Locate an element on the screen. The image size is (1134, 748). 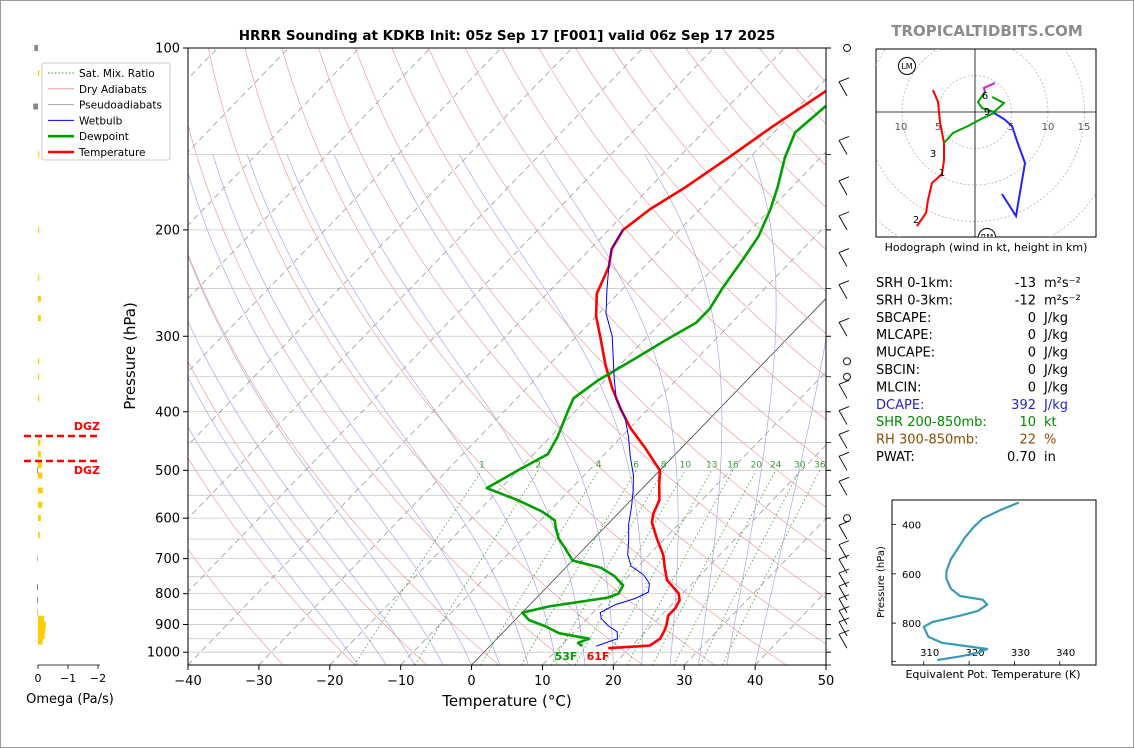
index-unit: m²s⁻² is located at coordinates (1062, 283).